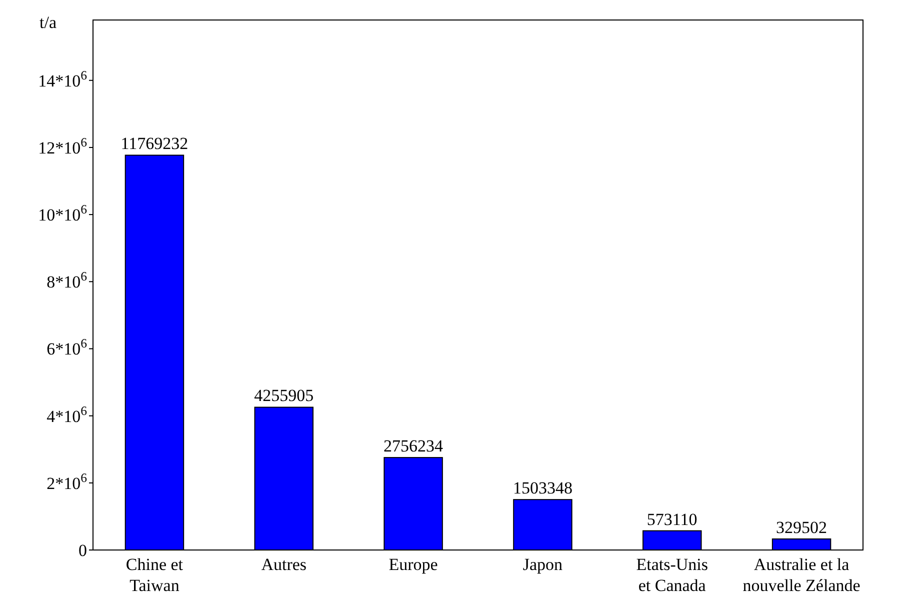  Describe the element at coordinates (154, 144) in the screenshot. I see `data-label: 11769232` at that location.